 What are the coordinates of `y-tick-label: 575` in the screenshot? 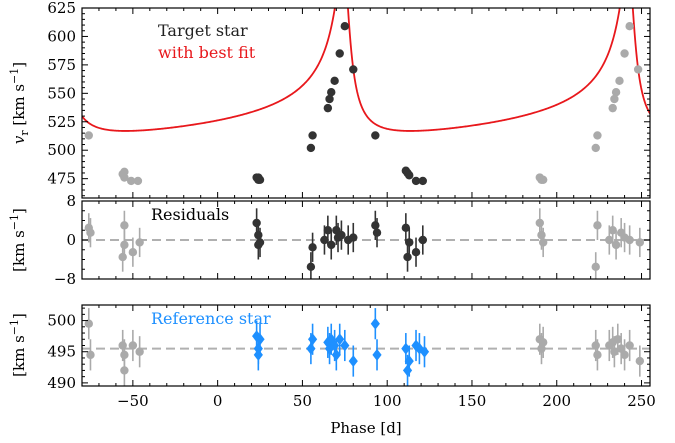 It's located at (61, 65).